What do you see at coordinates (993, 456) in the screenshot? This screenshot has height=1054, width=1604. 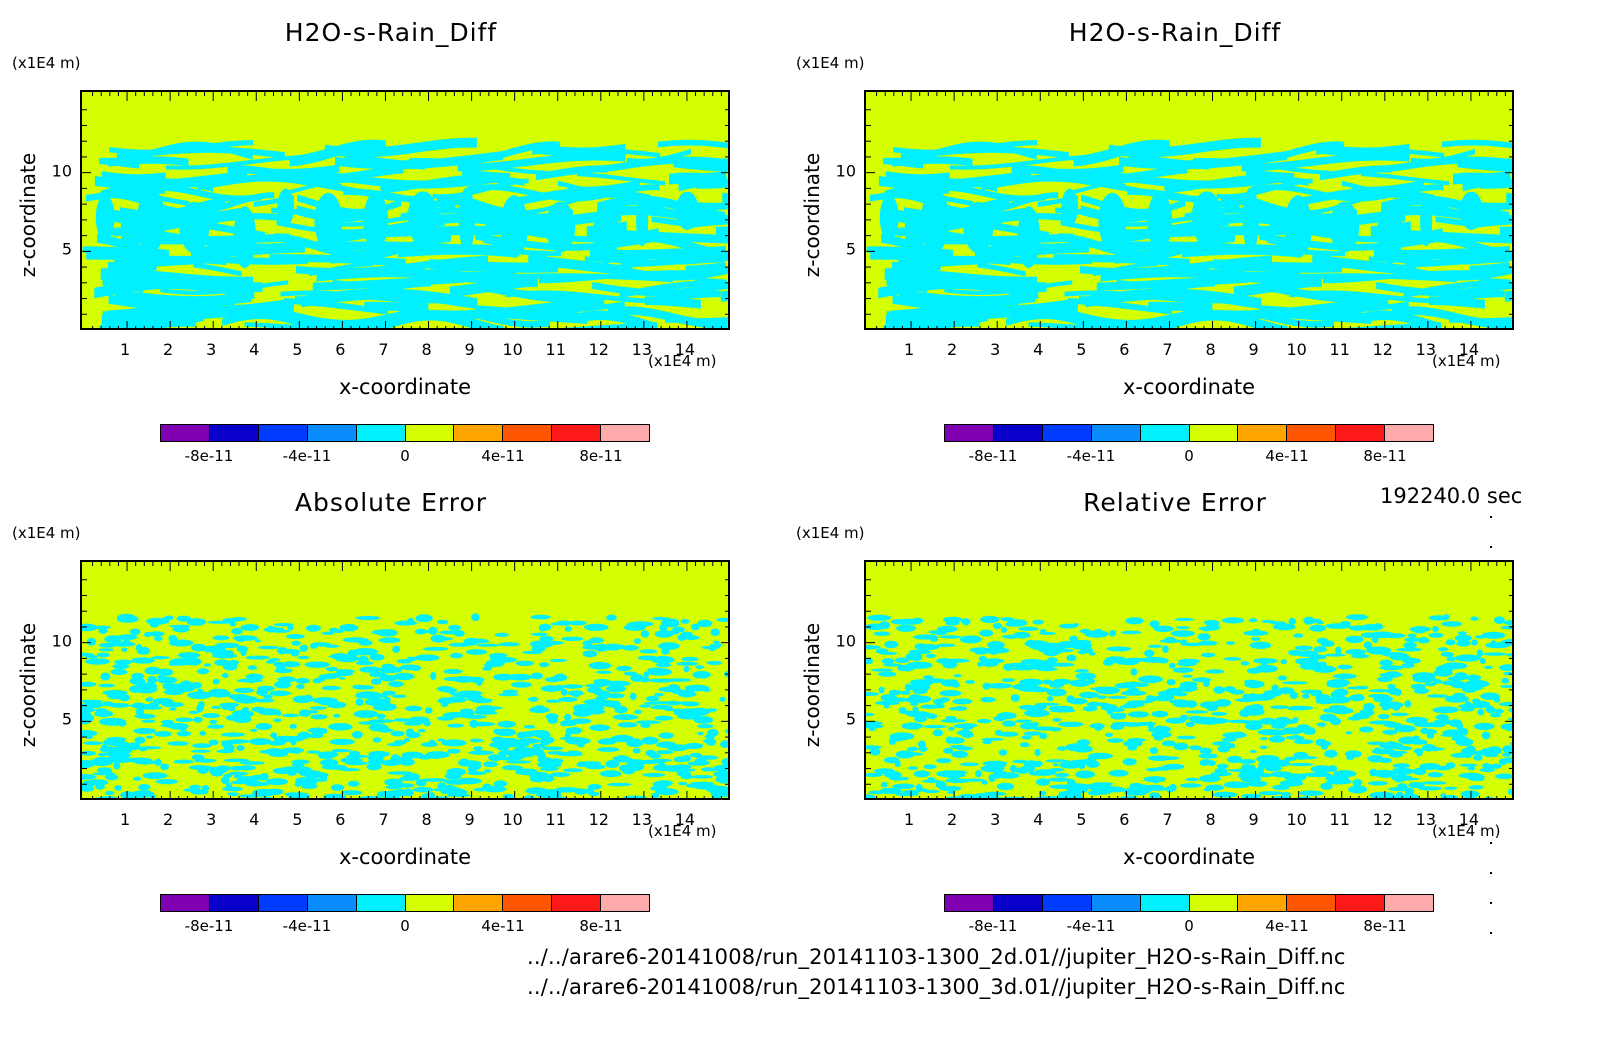 I see `colorbar-label: -8e-11` at bounding box center [993, 456].